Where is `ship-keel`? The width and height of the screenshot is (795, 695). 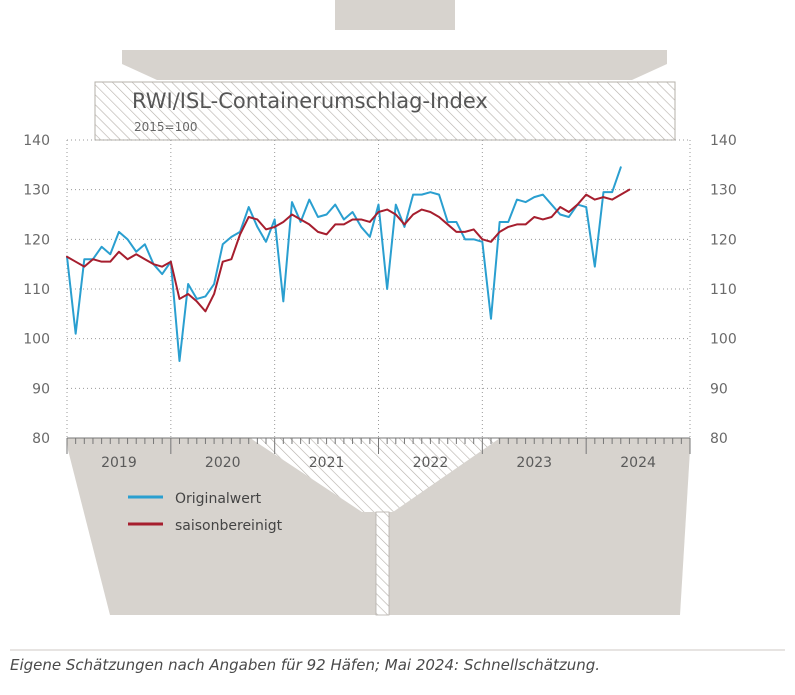 ship-keel is located at coordinates (382, 563).